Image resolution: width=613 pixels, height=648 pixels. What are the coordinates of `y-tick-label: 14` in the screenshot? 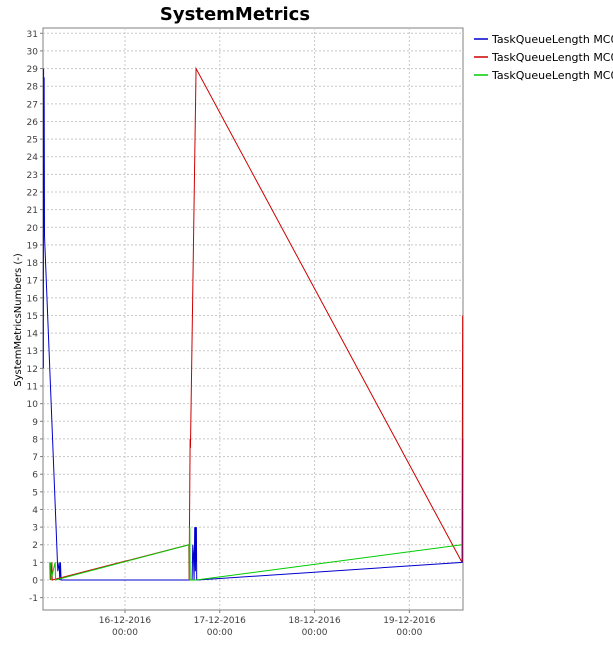 It's located at (33, 335).